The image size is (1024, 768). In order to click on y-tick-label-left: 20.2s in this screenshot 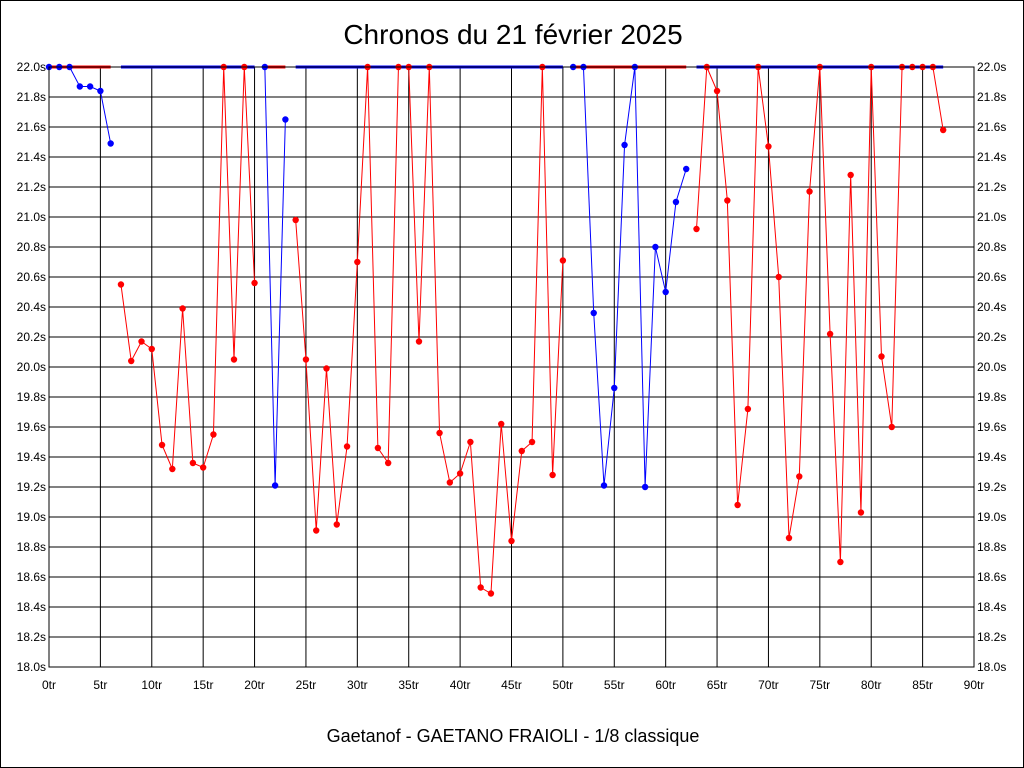, I will do `click(31, 337)`.